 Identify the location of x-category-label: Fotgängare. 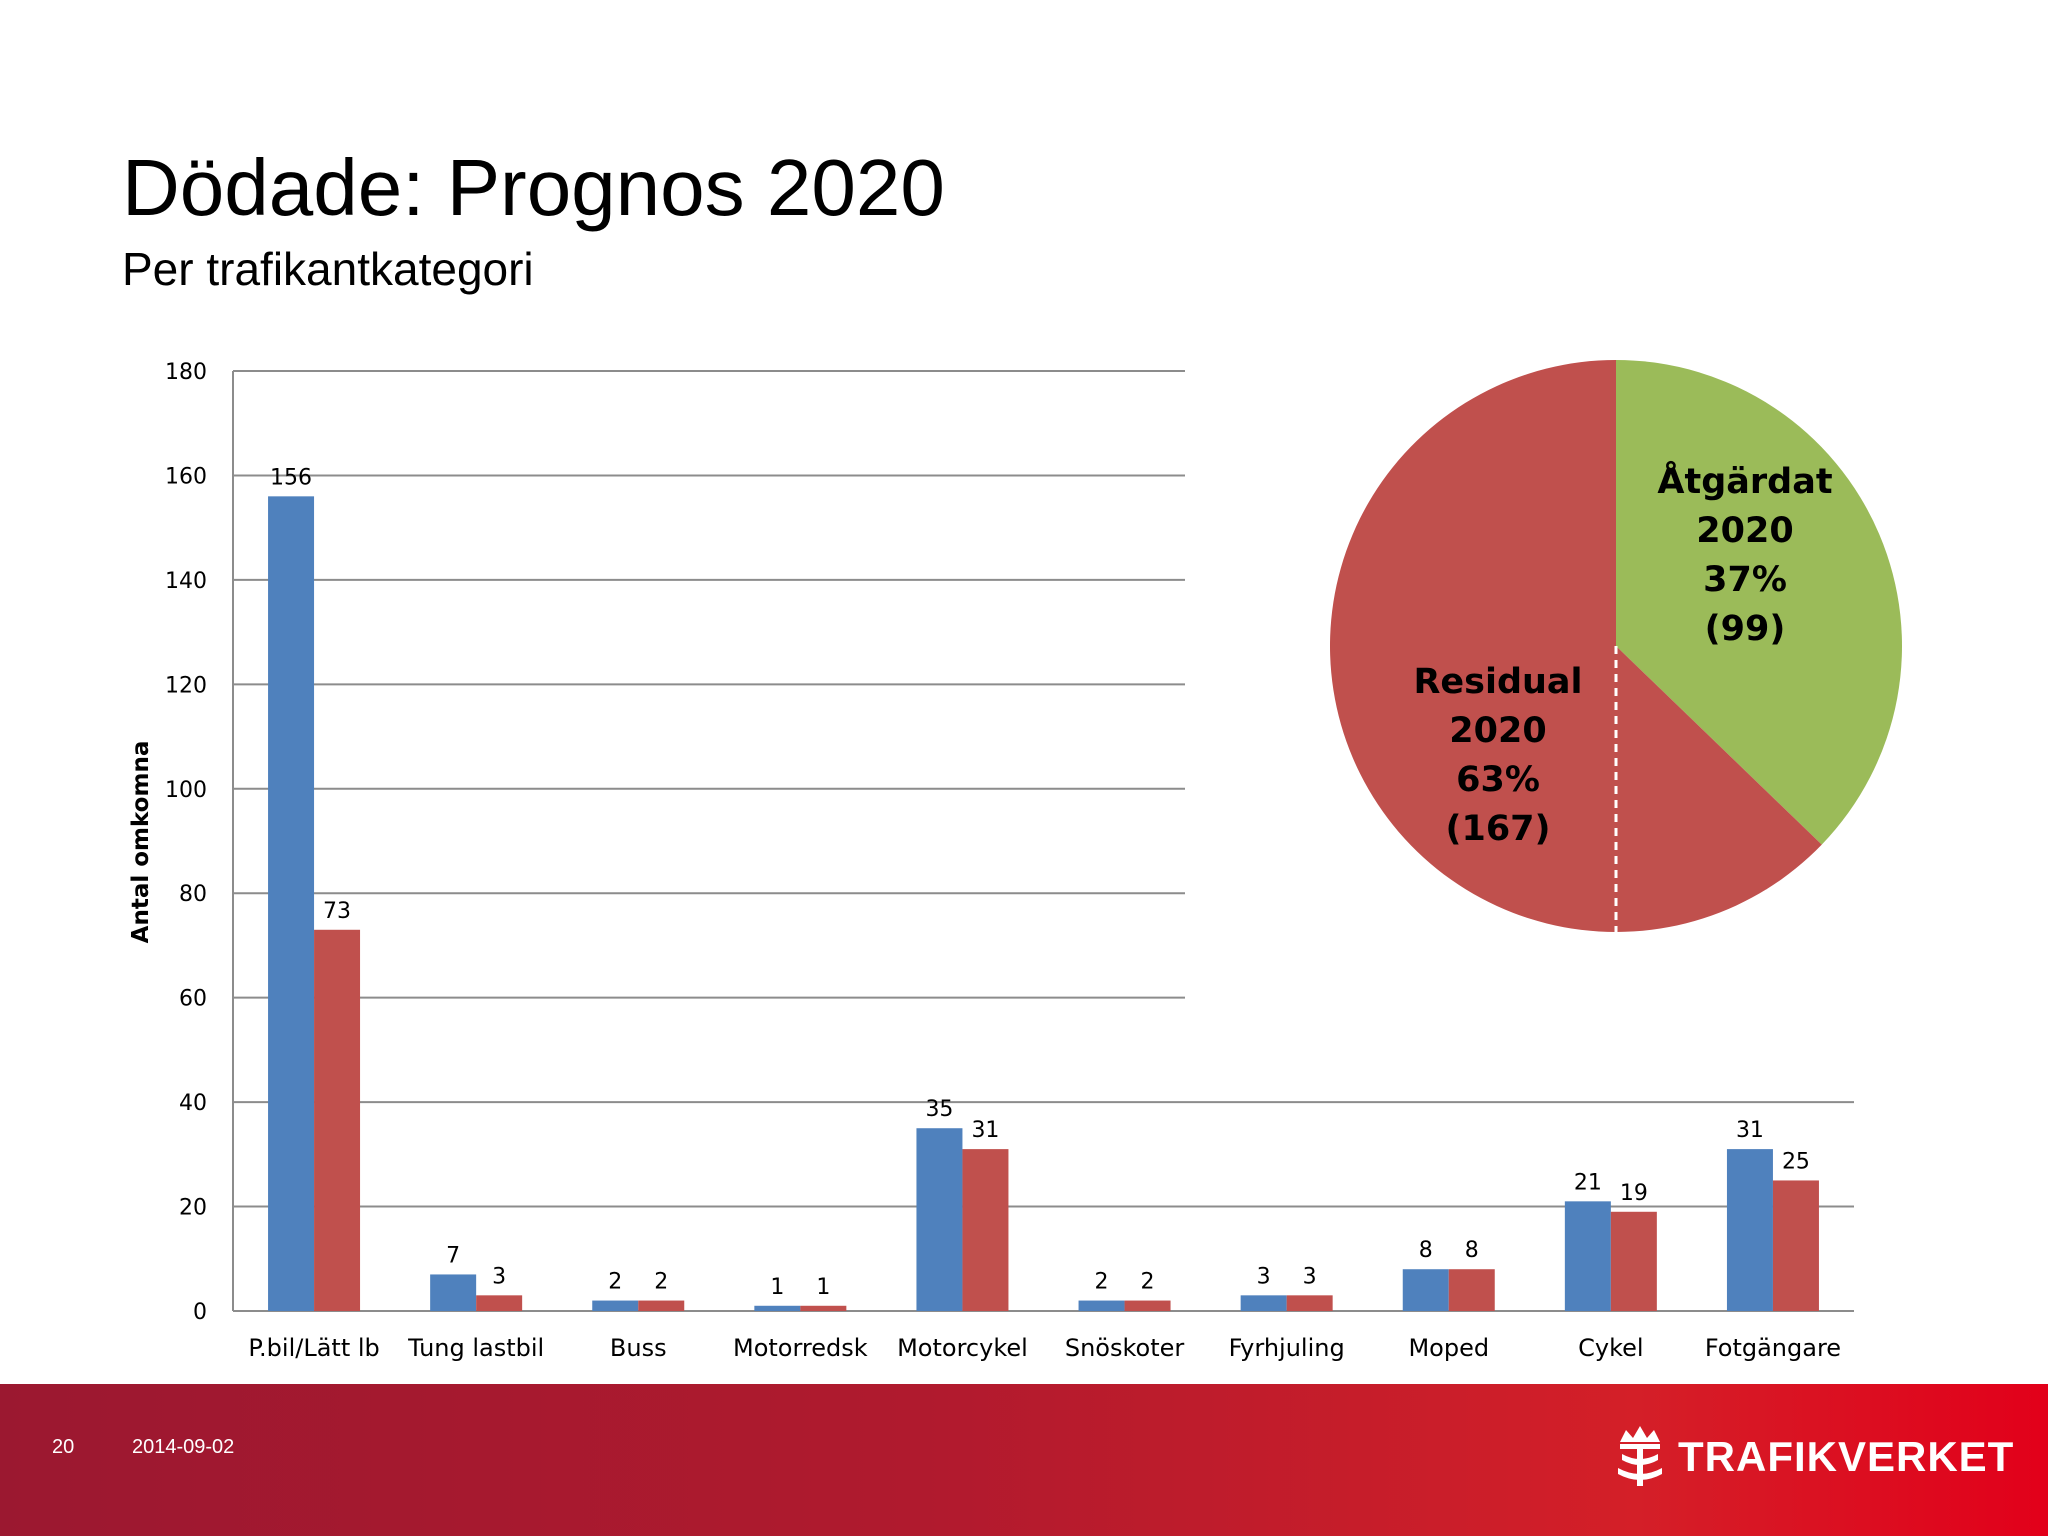
(1773, 1348).